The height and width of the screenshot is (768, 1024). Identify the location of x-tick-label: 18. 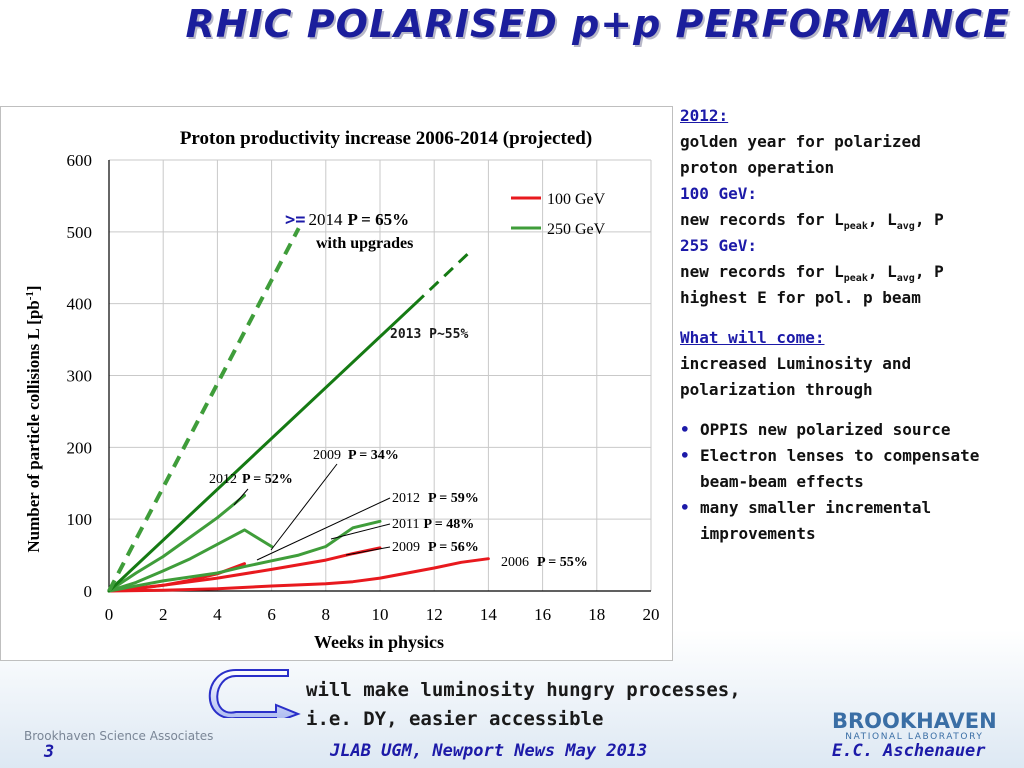
(596, 614).